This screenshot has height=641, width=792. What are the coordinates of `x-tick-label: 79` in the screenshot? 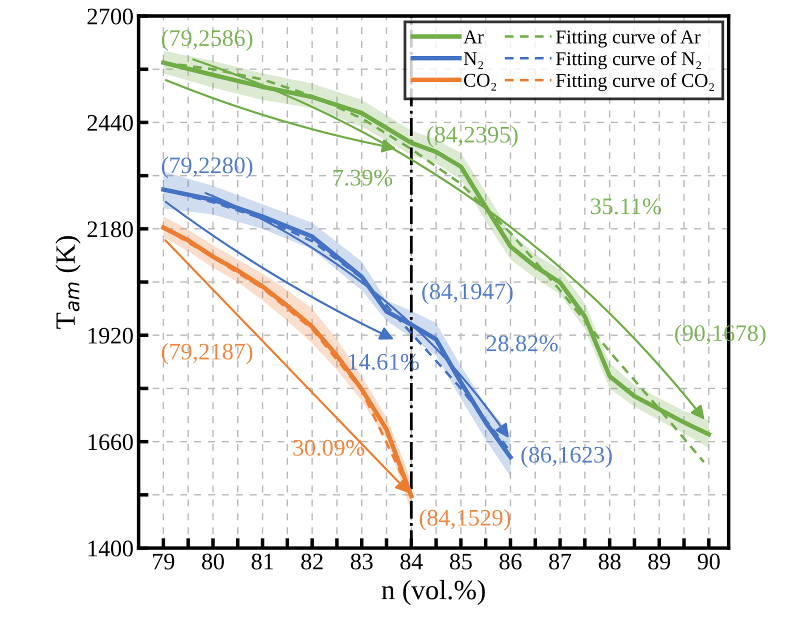 It's located at (163, 562).